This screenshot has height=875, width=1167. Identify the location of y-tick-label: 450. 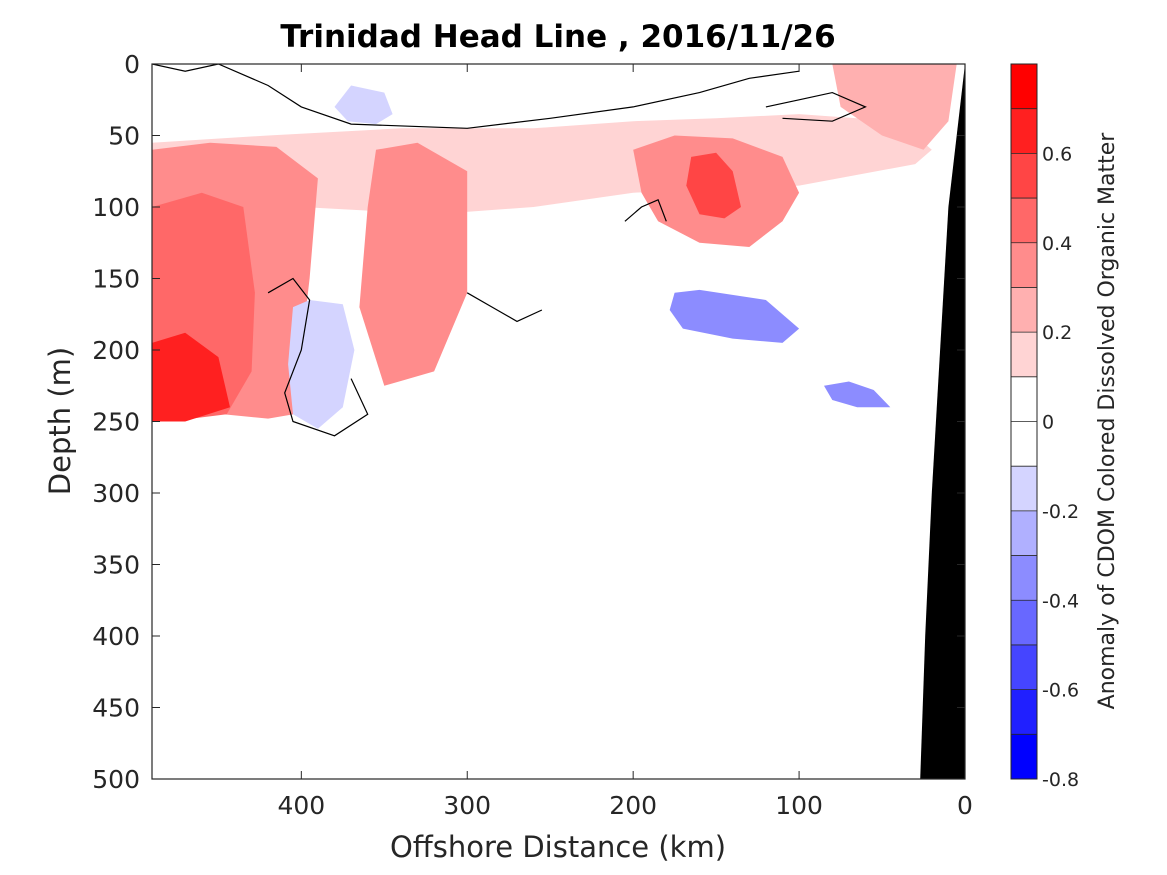
(116, 708).